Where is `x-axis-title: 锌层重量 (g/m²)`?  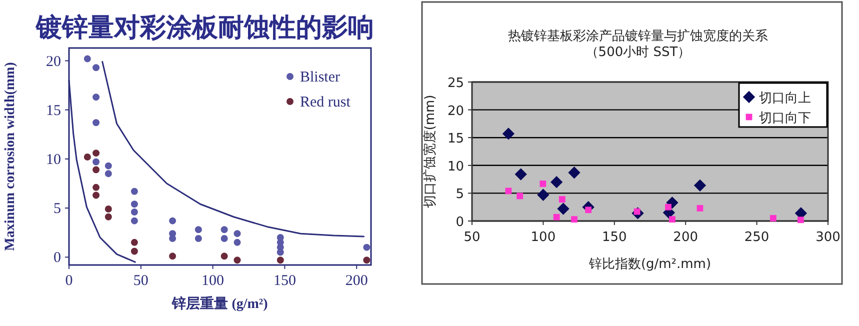 x-axis-title: 锌层重量 (g/m²) is located at coordinates (219, 304).